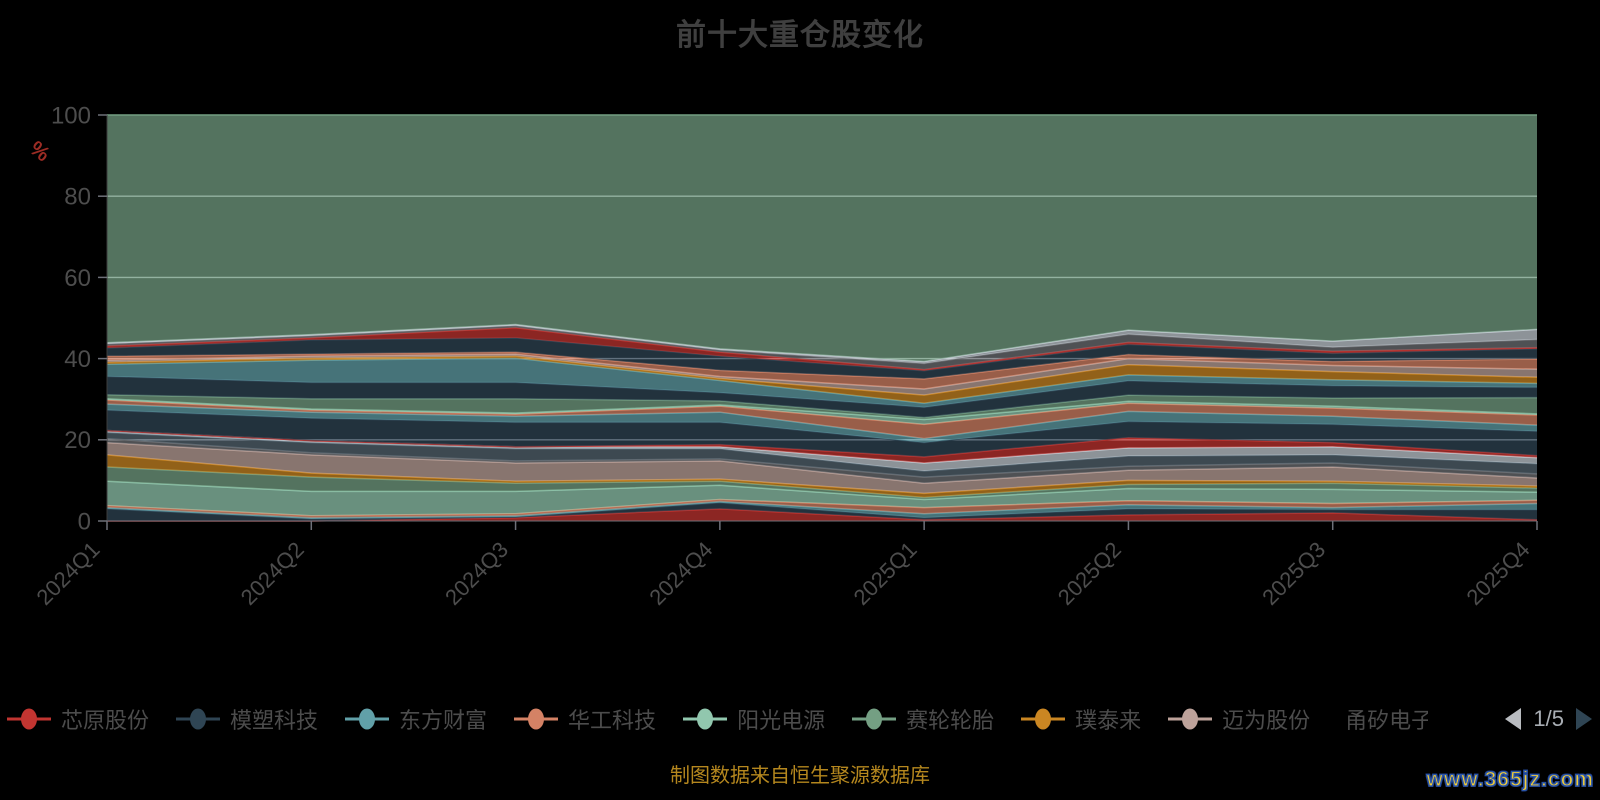 The height and width of the screenshot is (800, 1600). What do you see at coordinates (1387, 720) in the screenshot?
I see `legend-item-label: 甬矽电子` at bounding box center [1387, 720].